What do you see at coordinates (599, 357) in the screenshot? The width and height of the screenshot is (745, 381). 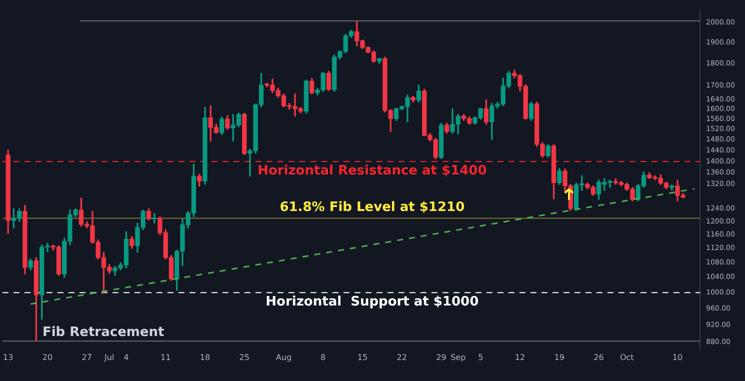 I see `x-tick-label: 26` at bounding box center [599, 357].